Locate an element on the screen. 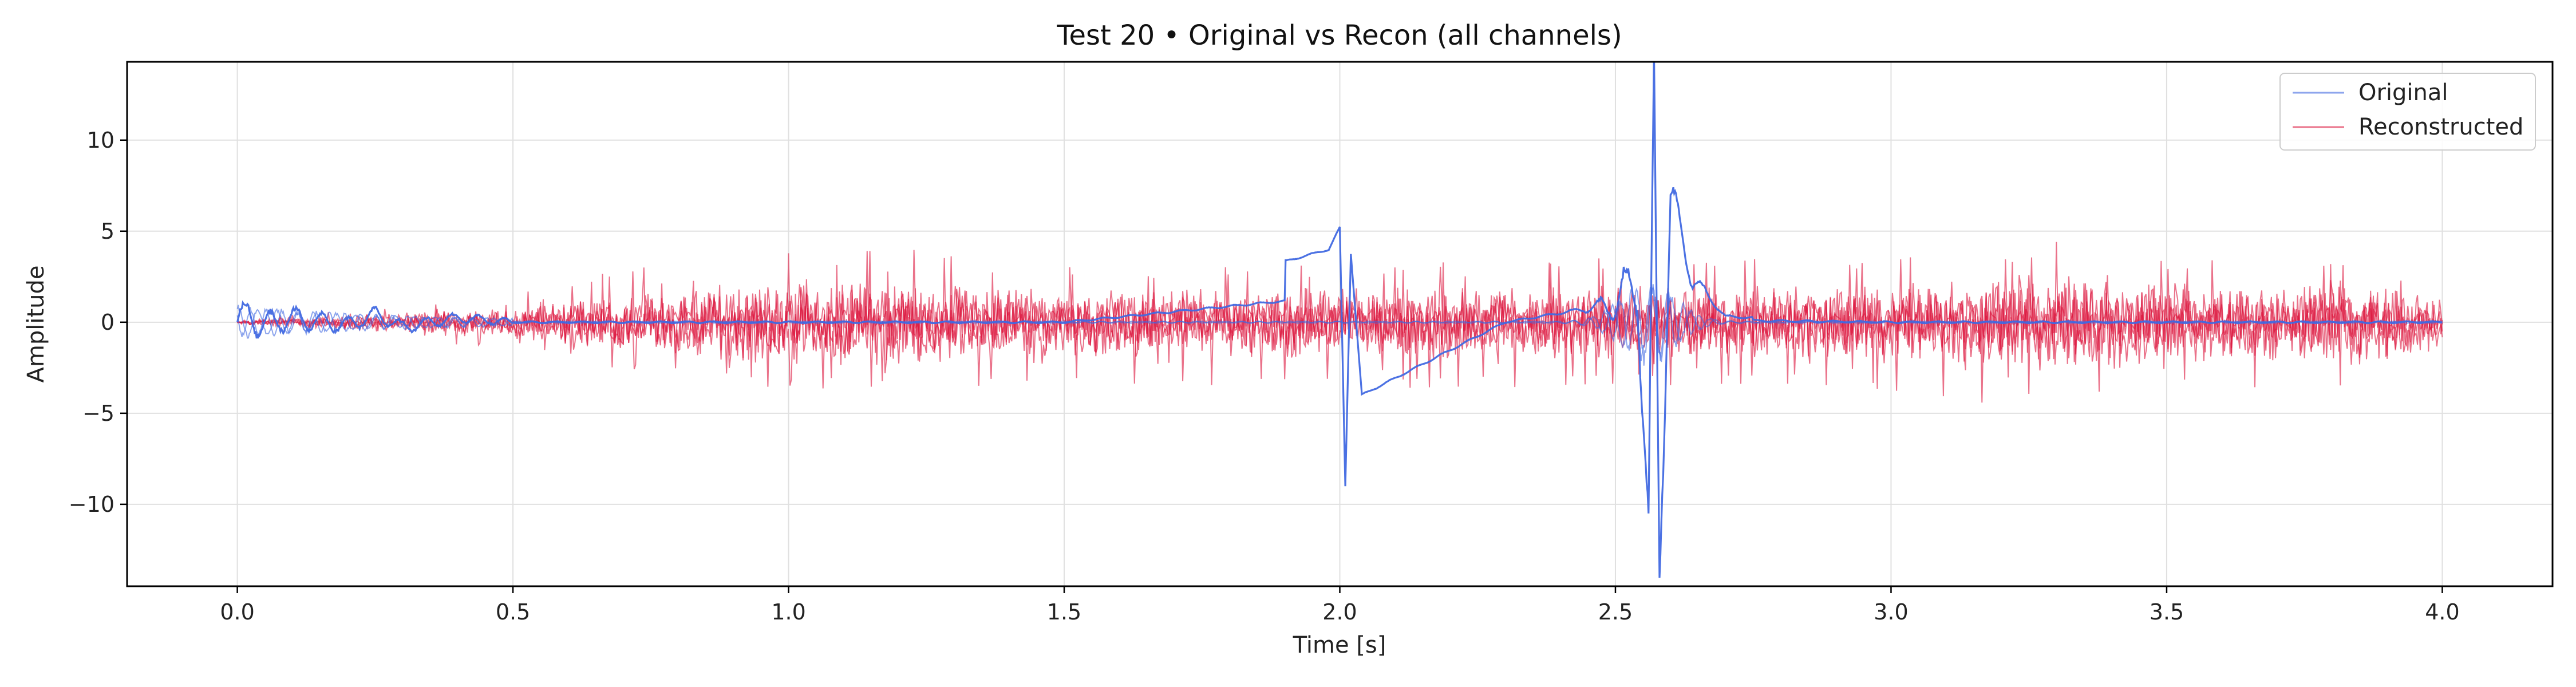 Image resolution: width=2576 pixels, height=687 pixels. y-tick-label: −10 is located at coordinates (91, 504).